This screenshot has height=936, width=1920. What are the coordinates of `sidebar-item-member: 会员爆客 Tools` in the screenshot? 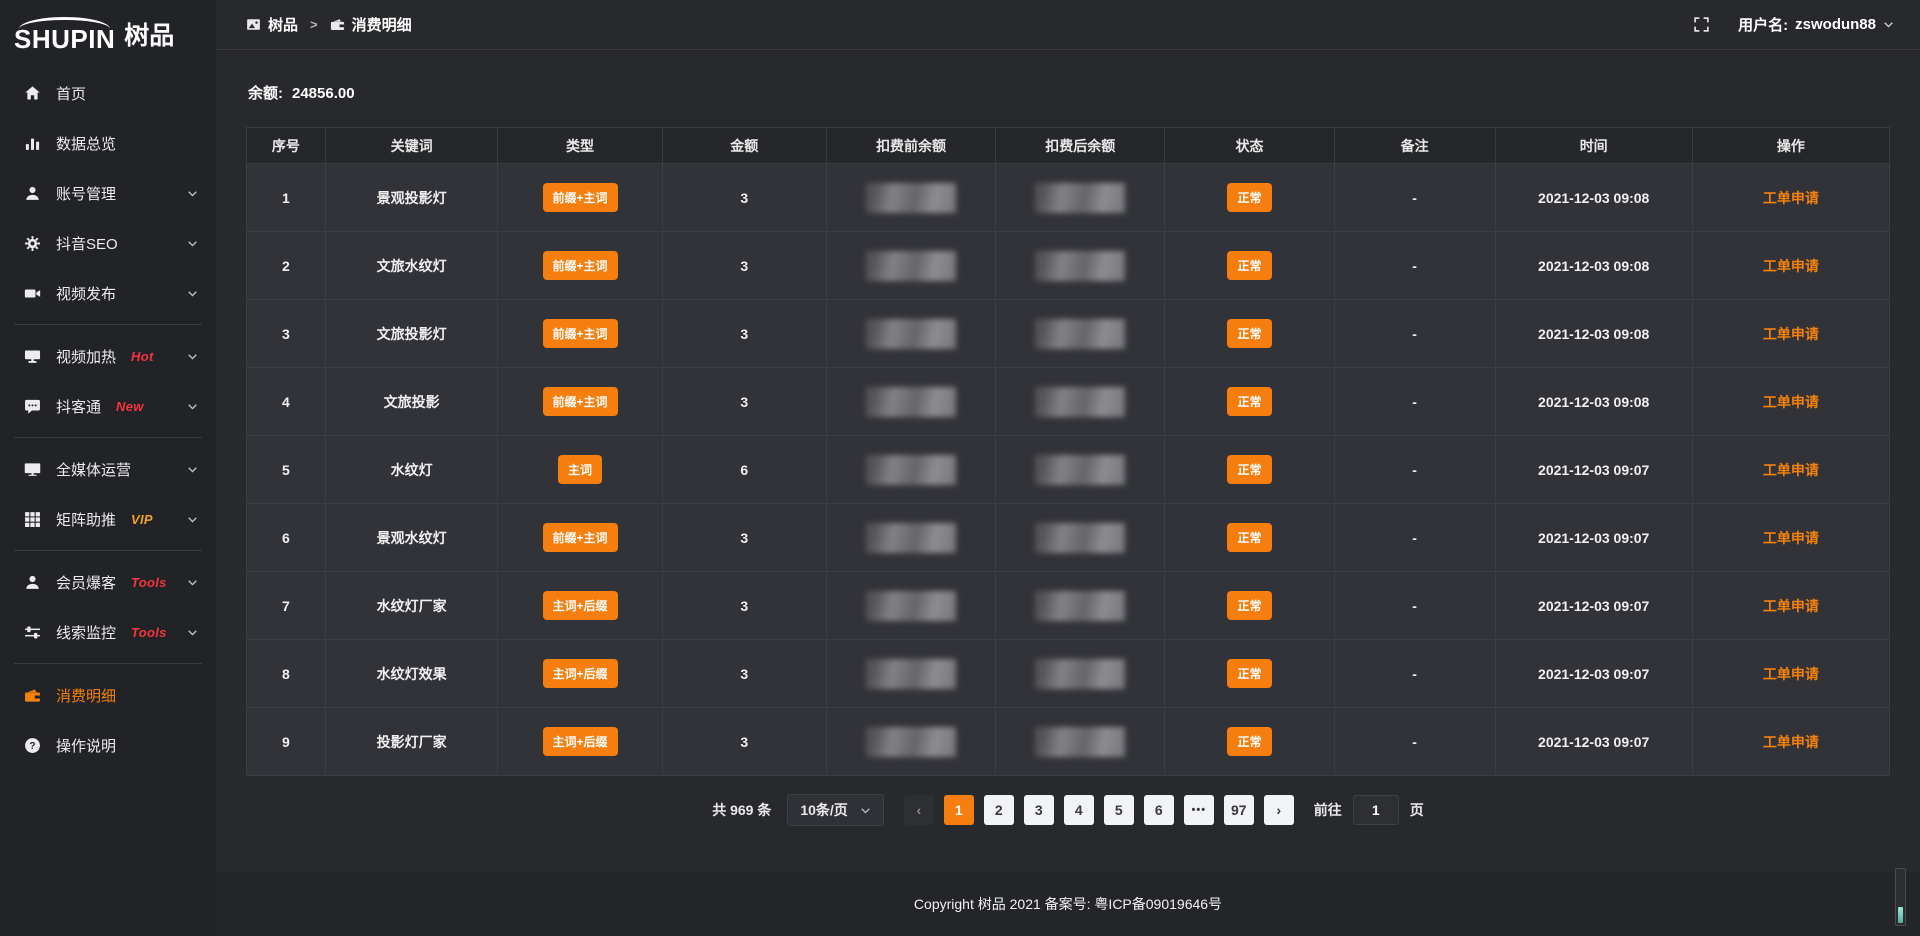 It's located at (108, 582).